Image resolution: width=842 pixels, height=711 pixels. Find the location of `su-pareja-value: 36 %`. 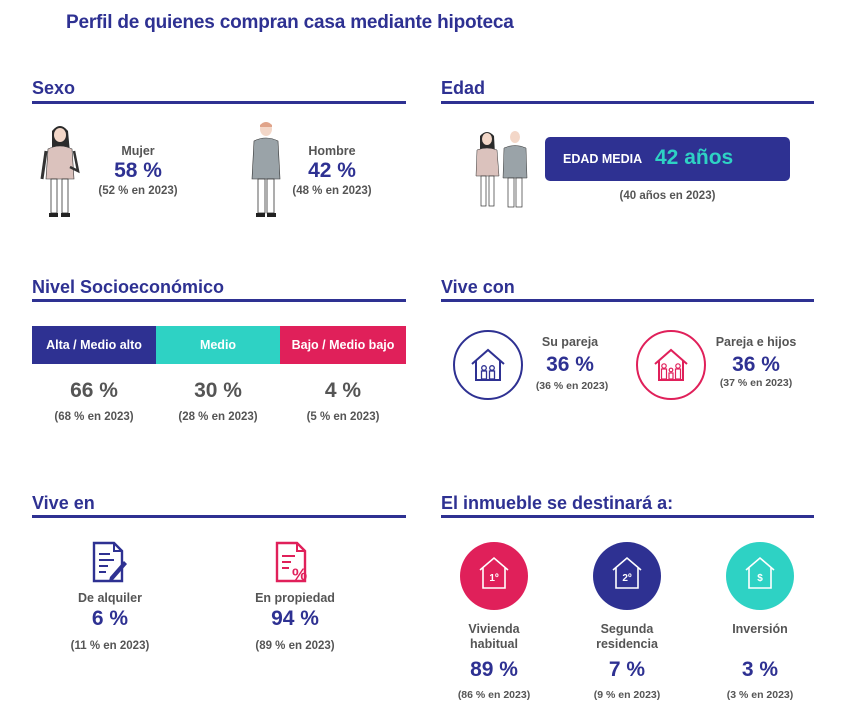

su-pareja-value: 36 % is located at coordinates (570, 364).